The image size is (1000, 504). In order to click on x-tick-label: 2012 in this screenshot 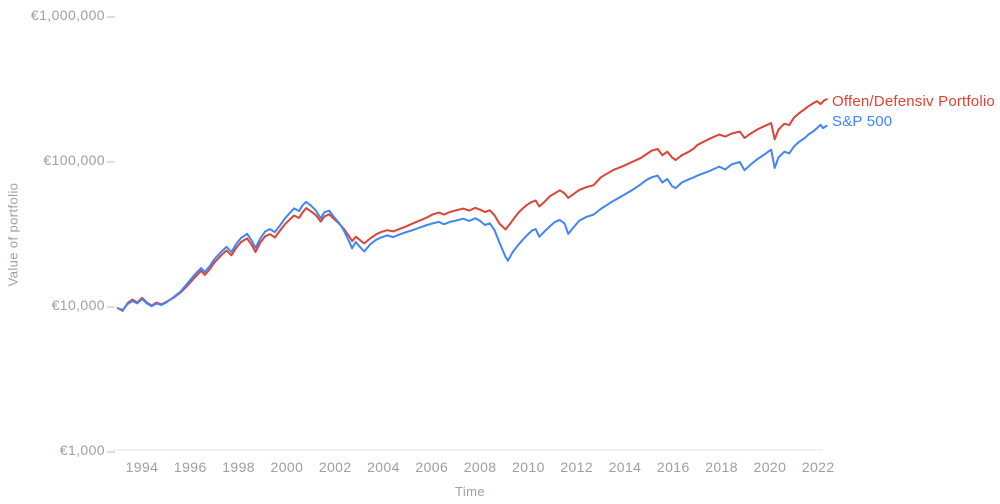, I will do `click(577, 467)`.